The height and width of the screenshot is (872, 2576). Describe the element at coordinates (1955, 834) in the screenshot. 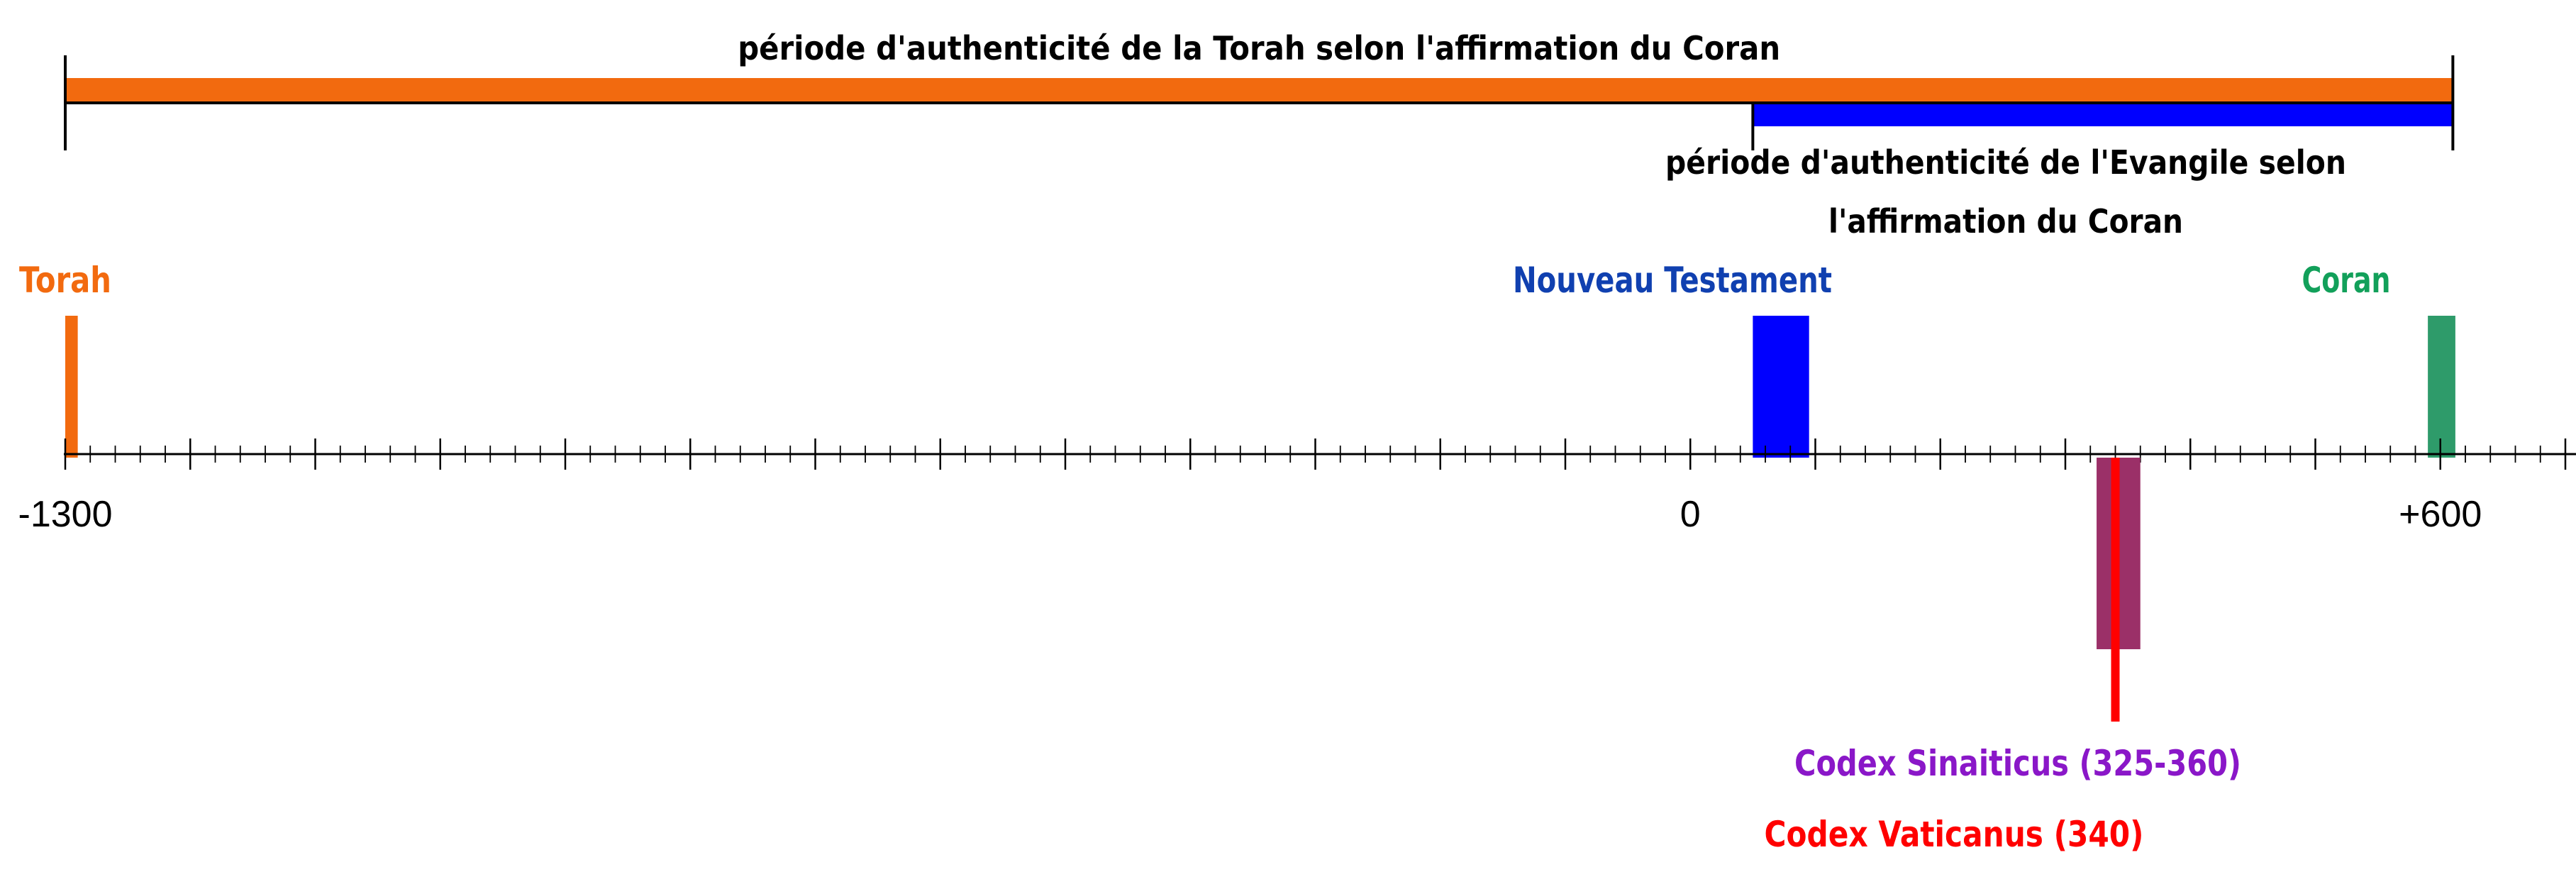

I see `codex-vaticanus-label: Codex Vaticanus (340)` at that location.